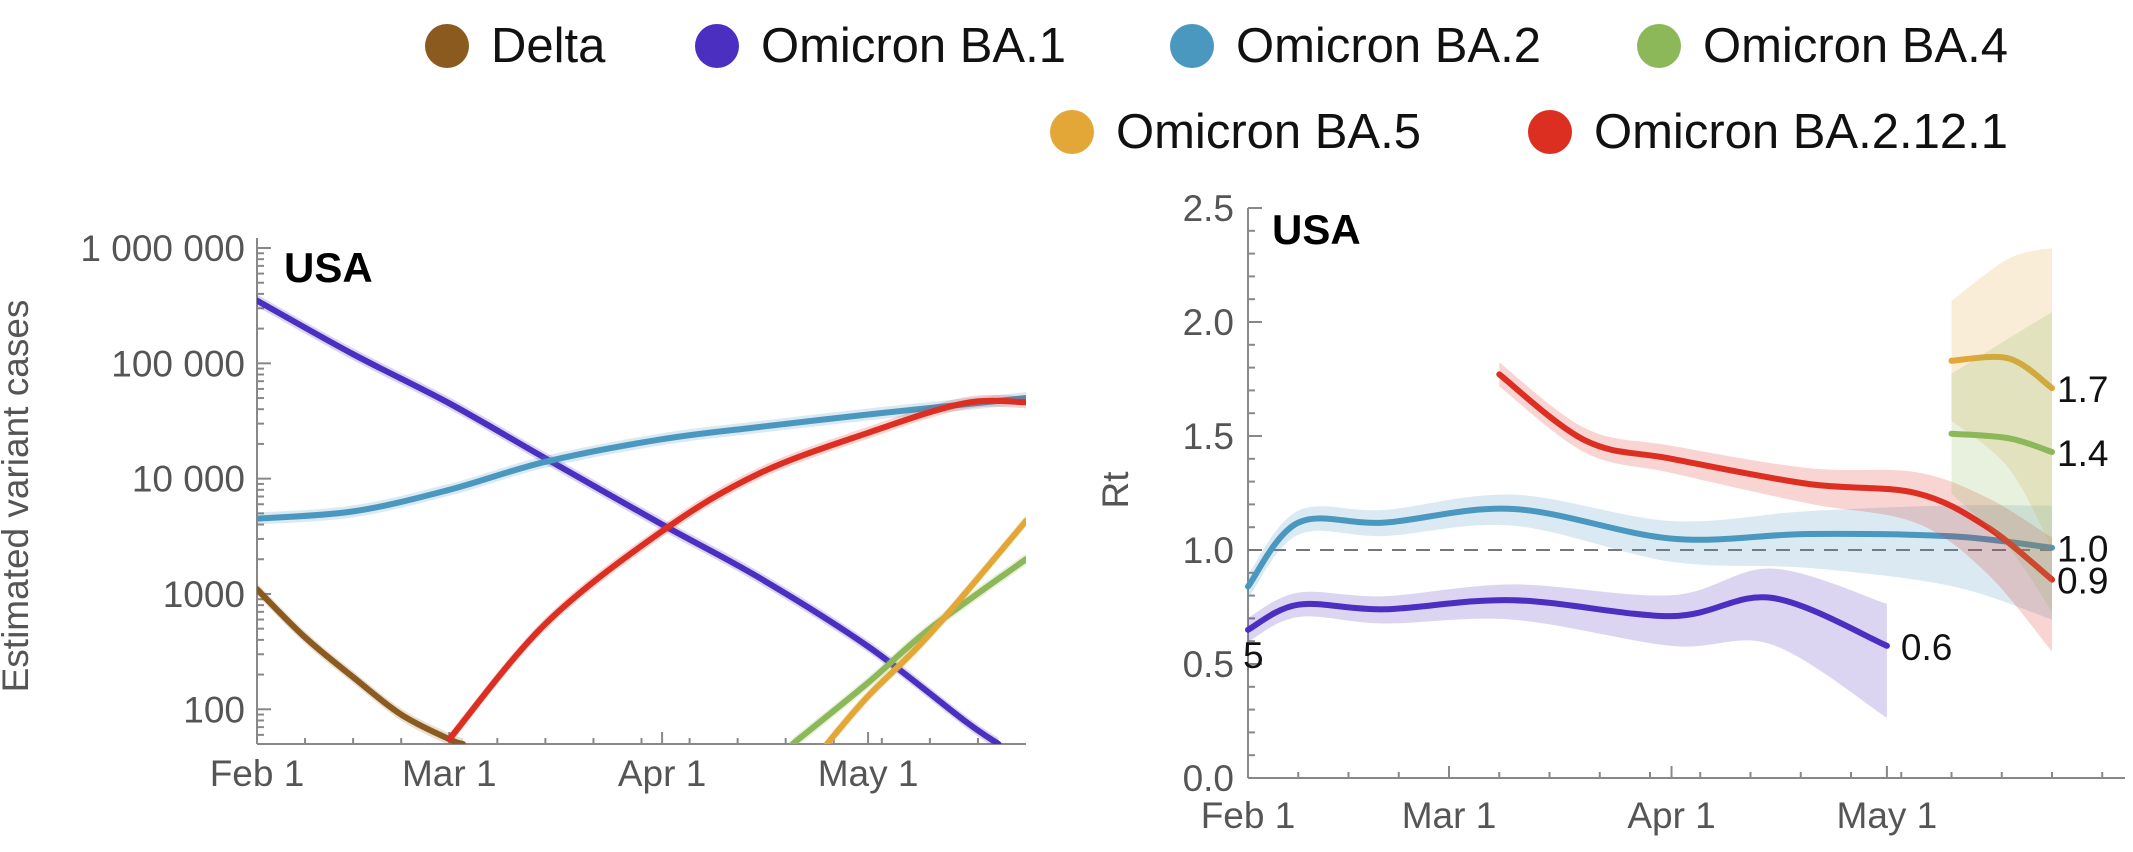 The image size is (2133, 852). I want to click on legend-item: Omicron BA.2.12.1, so click(1768, 132).